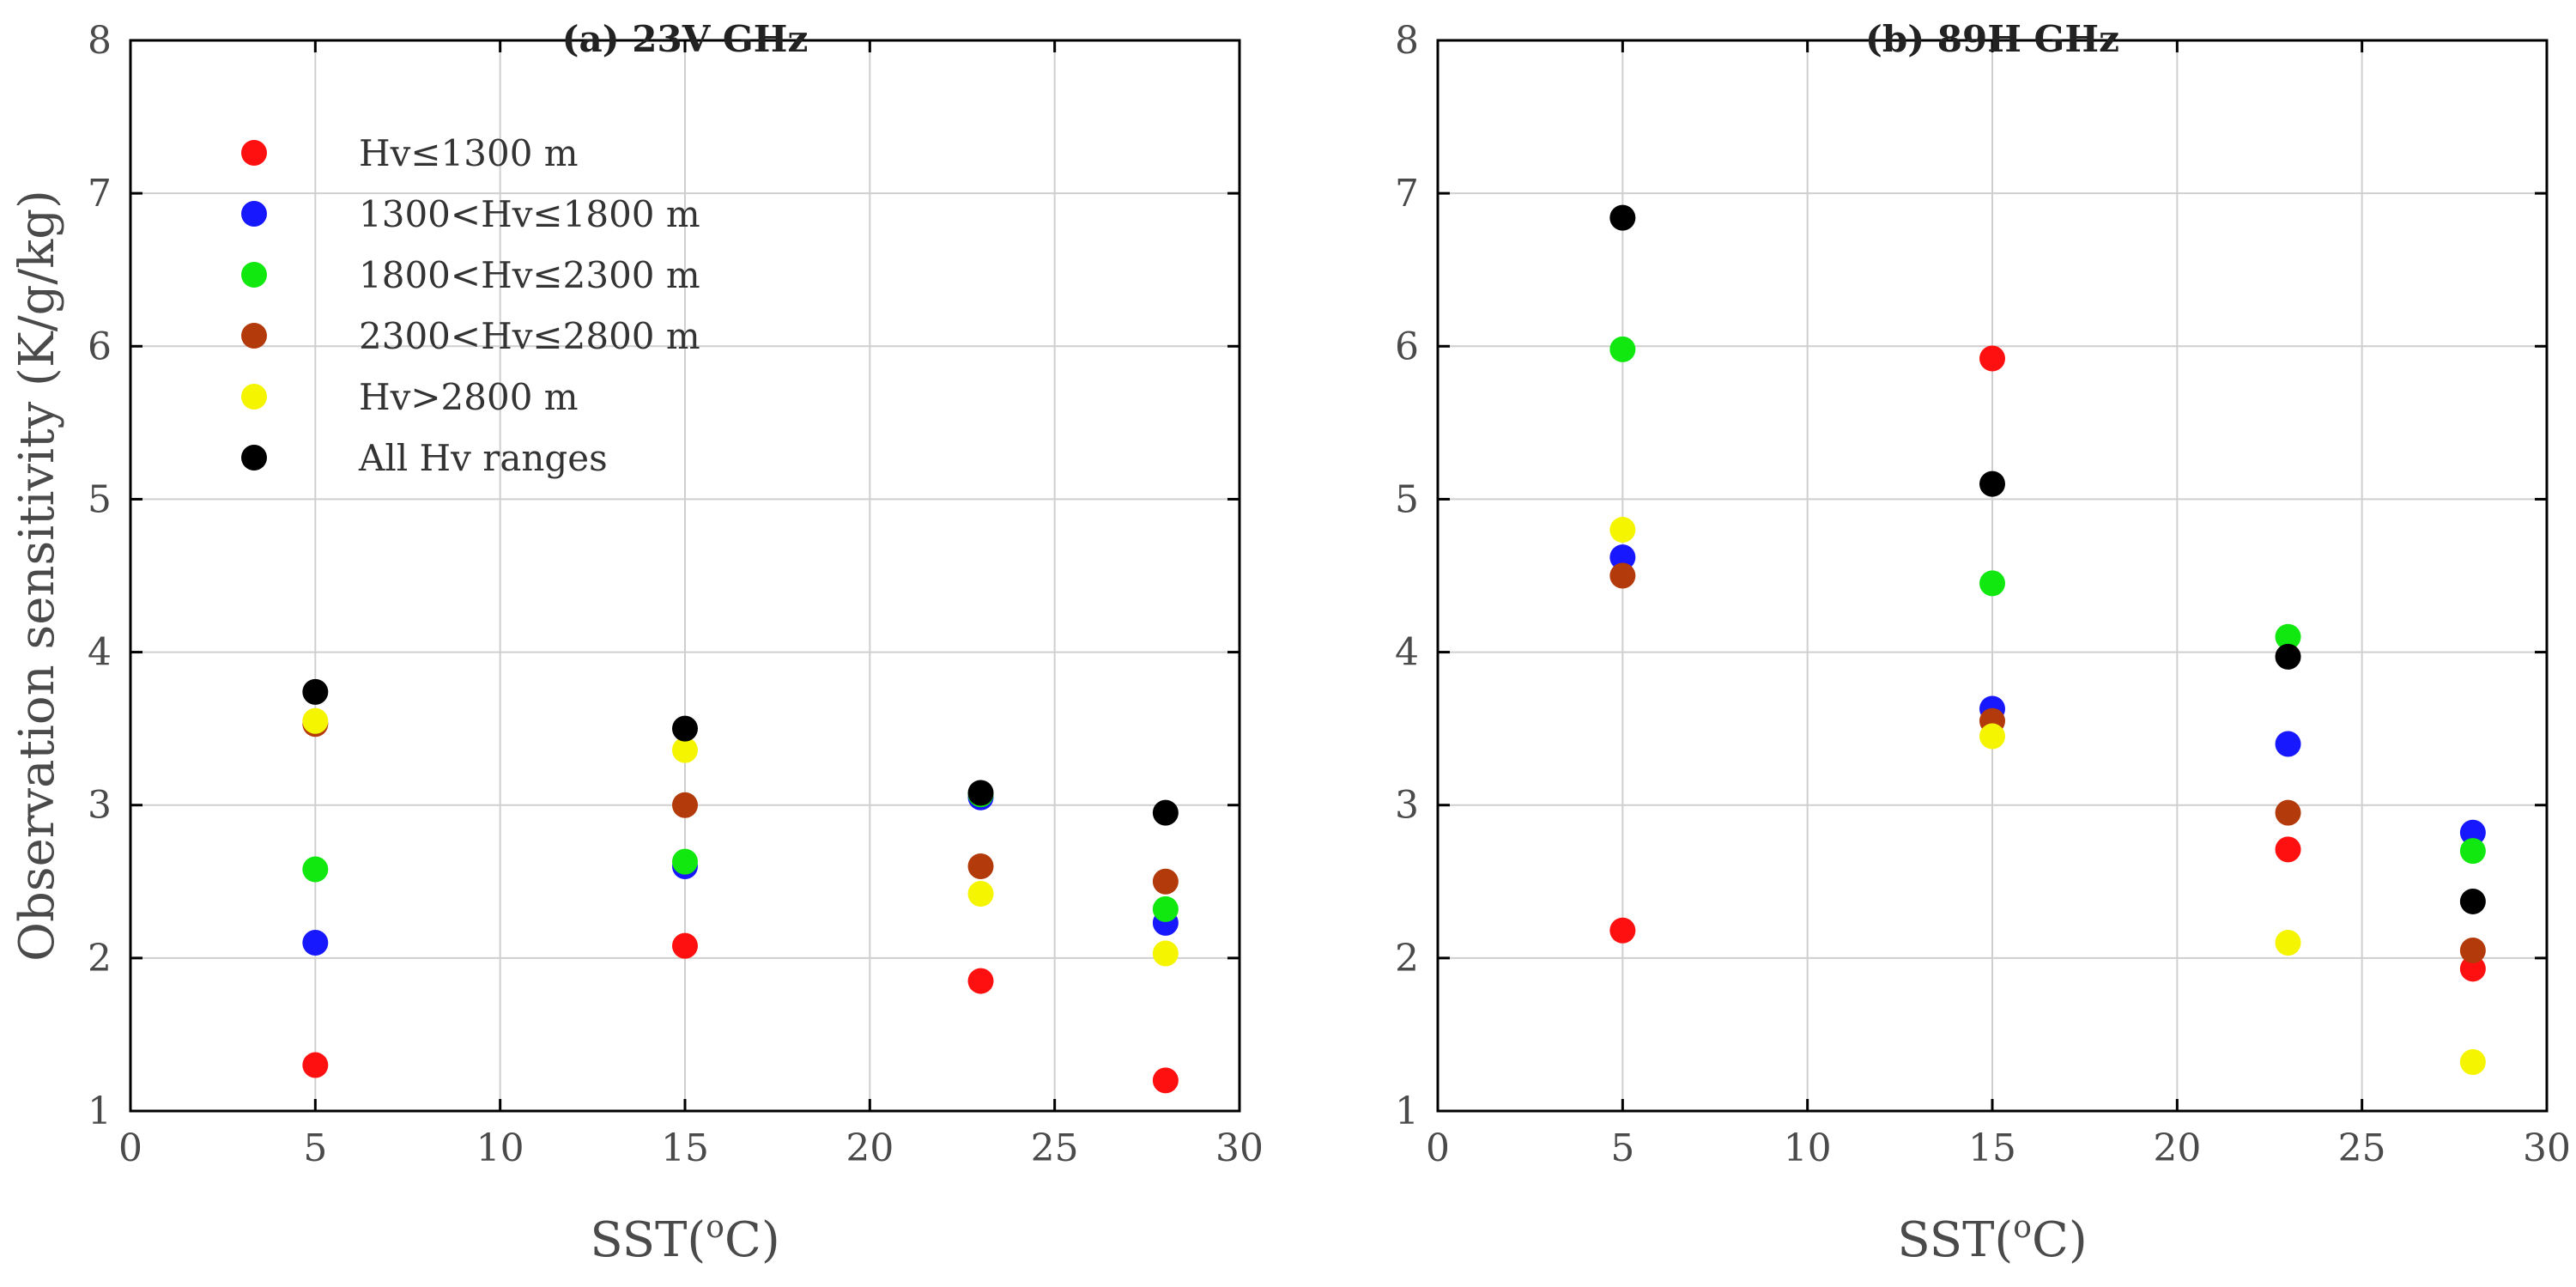 Image resolution: width=2576 pixels, height=1287 pixels. I want to click on legend-label: Hv≤1300 m, so click(469, 153).